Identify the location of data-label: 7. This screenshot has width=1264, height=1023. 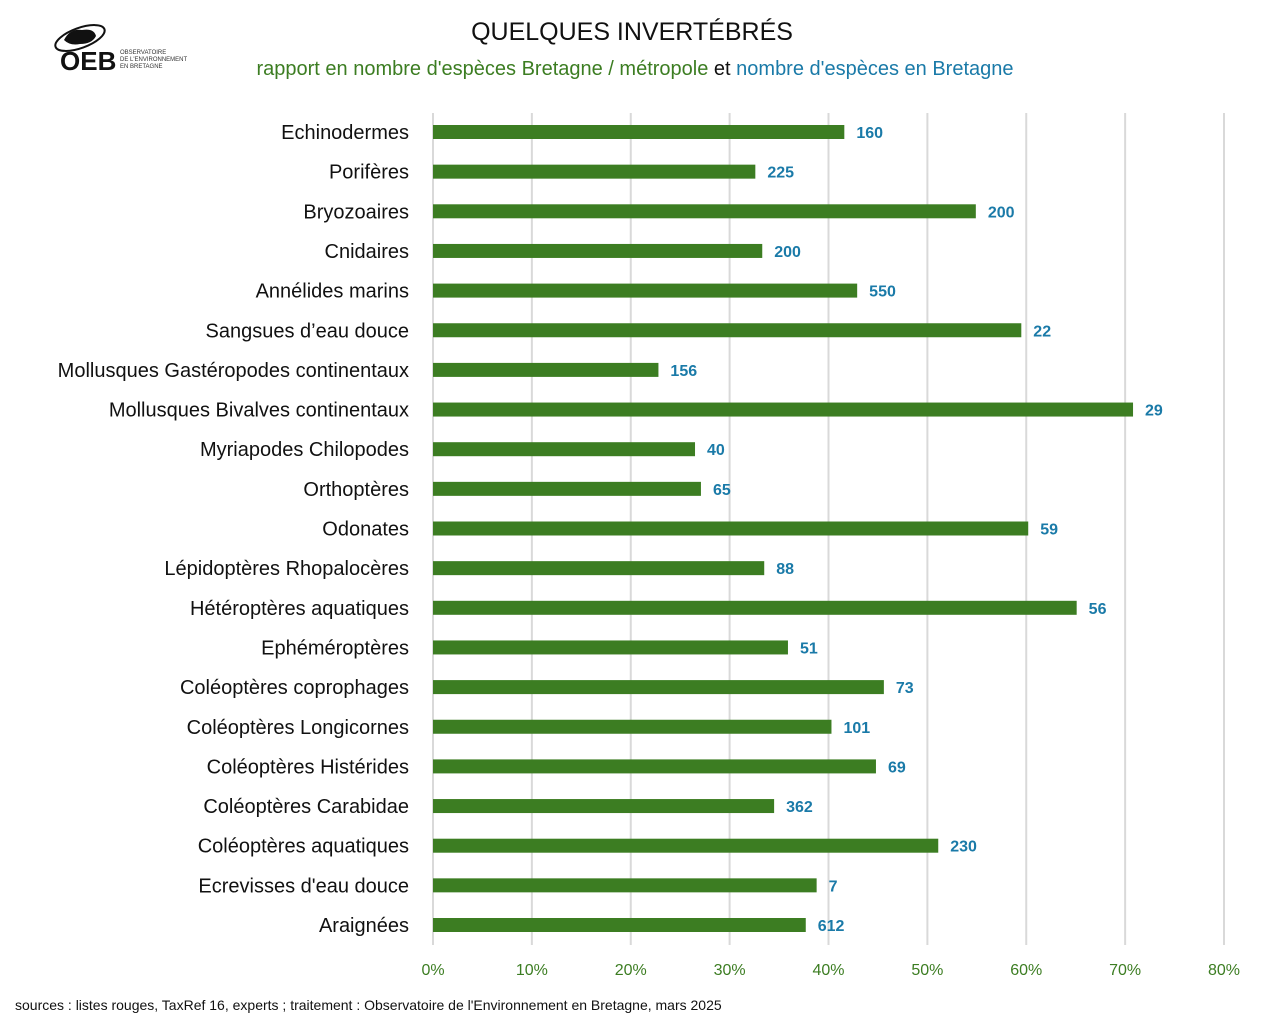
(833, 886).